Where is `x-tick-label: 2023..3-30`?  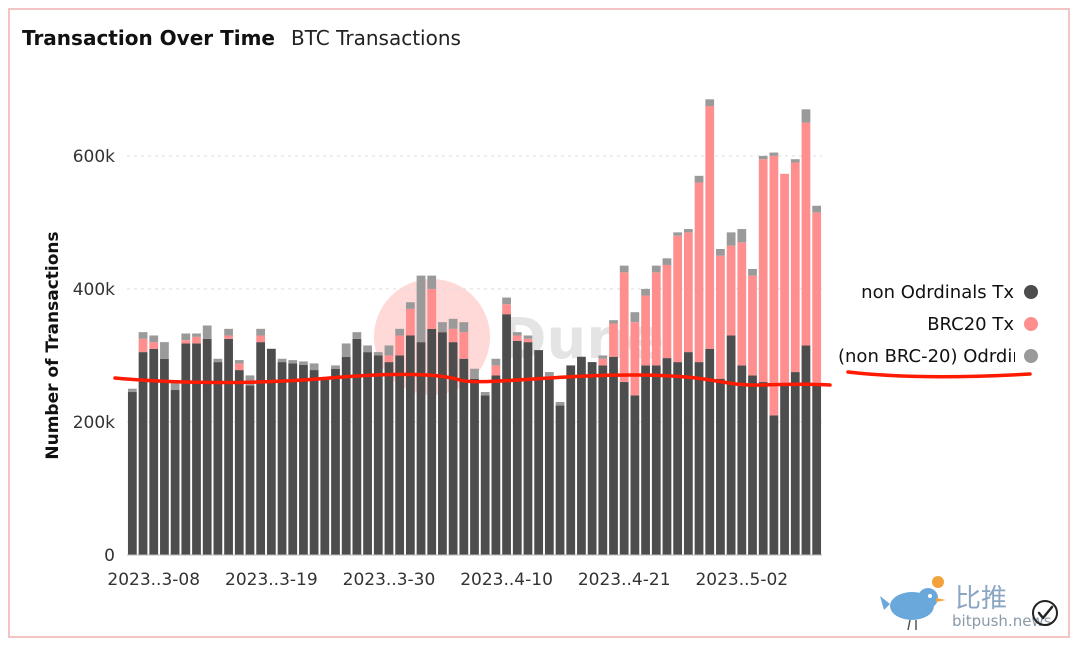
x-tick-label: 2023..3-30 is located at coordinates (389, 580).